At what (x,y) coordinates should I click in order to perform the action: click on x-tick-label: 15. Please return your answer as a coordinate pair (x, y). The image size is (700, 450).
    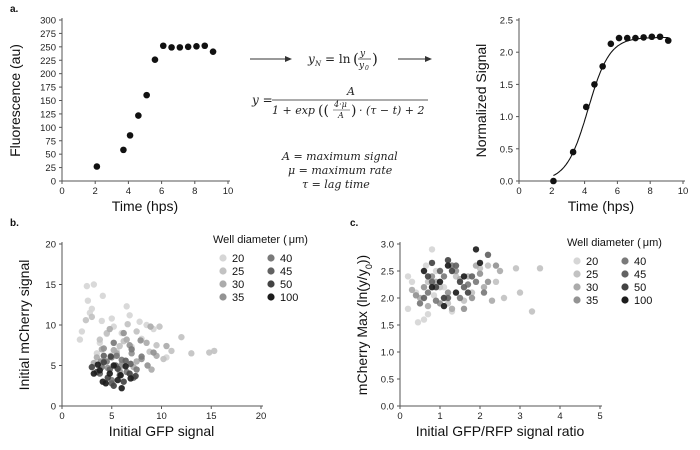
    Looking at the image, I should click on (211, 416).